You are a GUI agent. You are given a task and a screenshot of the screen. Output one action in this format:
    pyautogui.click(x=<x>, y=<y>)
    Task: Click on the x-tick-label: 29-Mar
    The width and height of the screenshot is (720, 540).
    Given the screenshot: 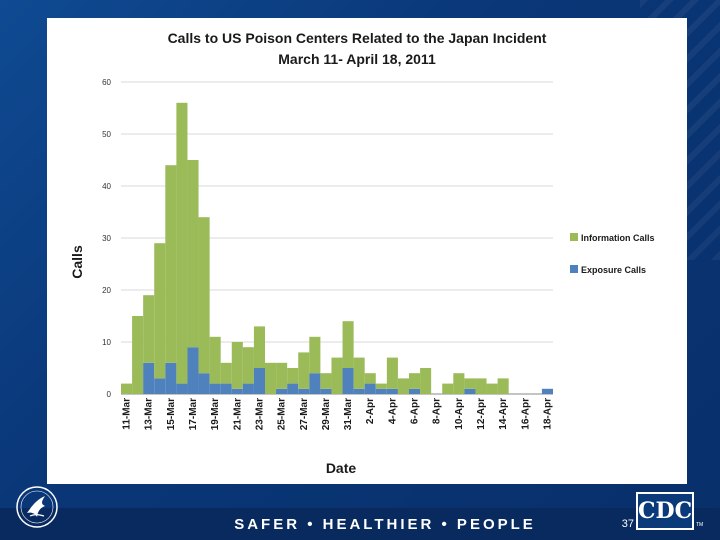 What is the action you would take?
    pyautogui.click(x=326, y=414)
    